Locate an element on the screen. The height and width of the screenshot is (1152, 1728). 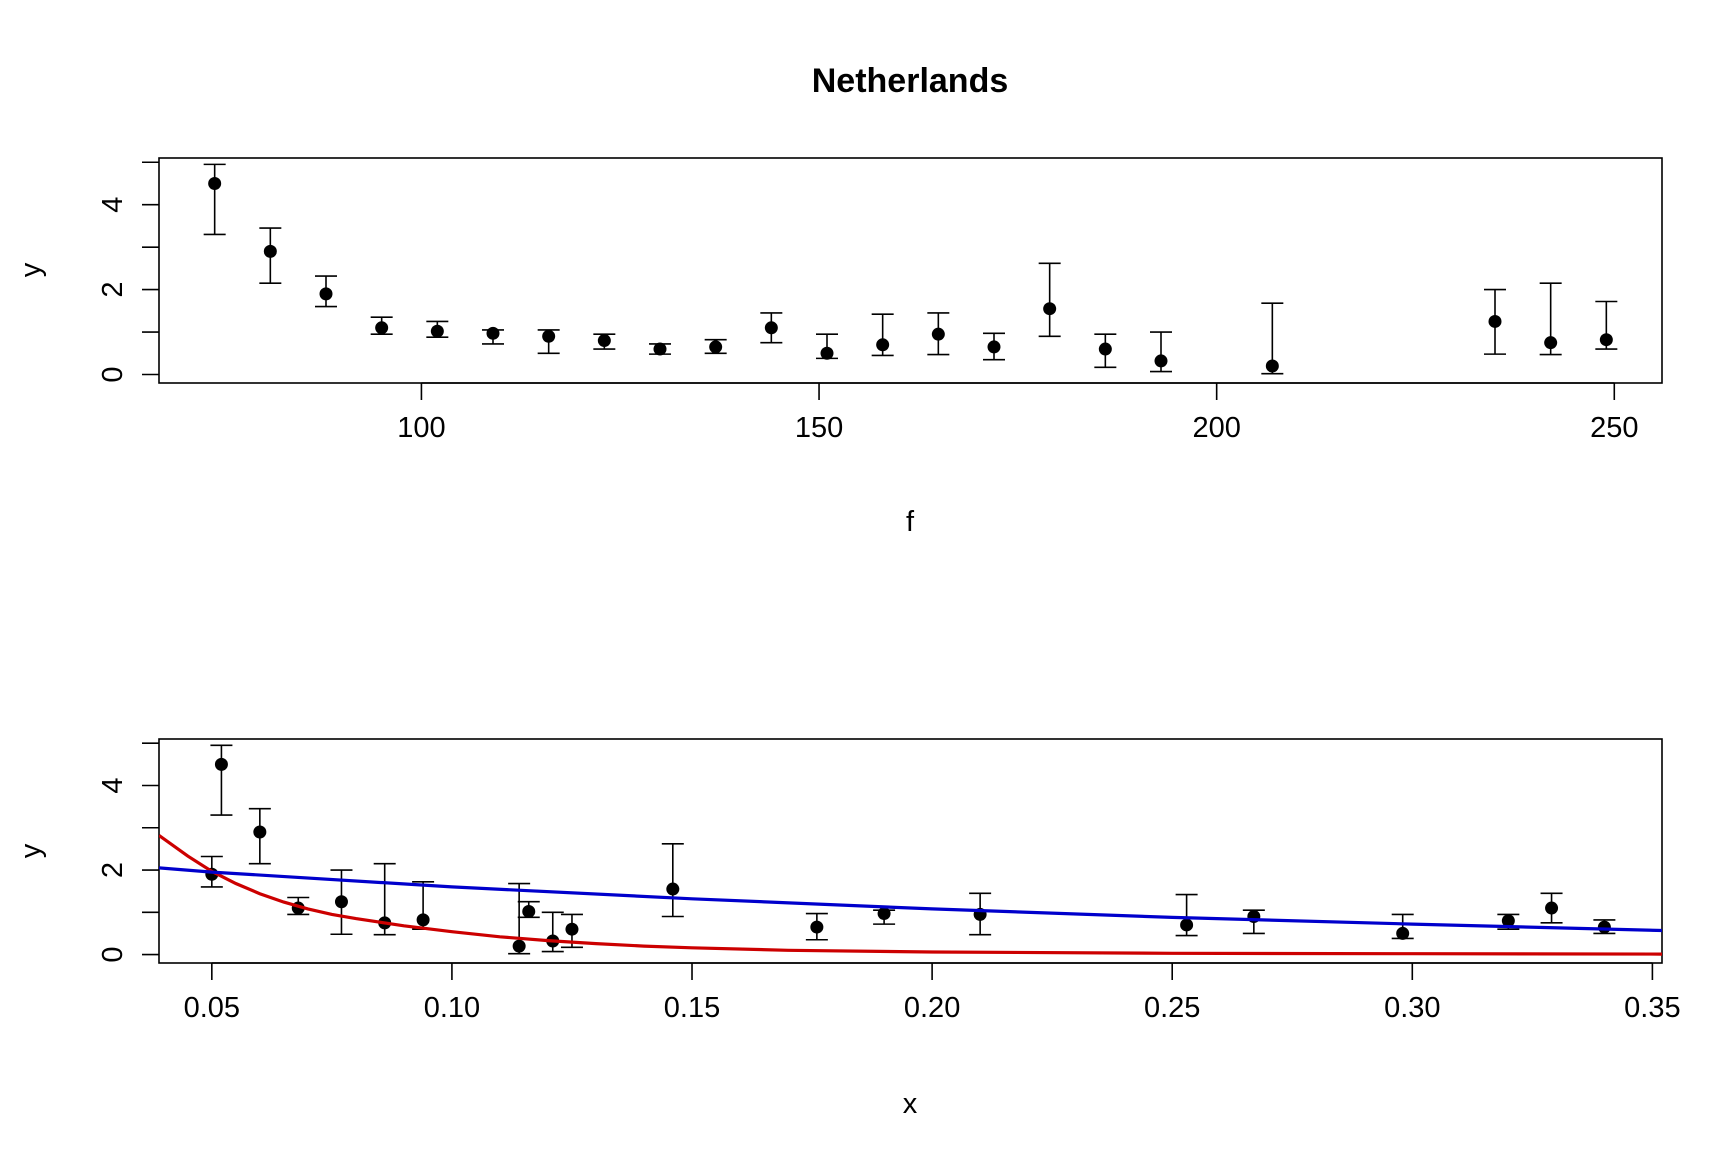
bottom-x-tick-label: 0.05 is located at coordinates (212, 1008).